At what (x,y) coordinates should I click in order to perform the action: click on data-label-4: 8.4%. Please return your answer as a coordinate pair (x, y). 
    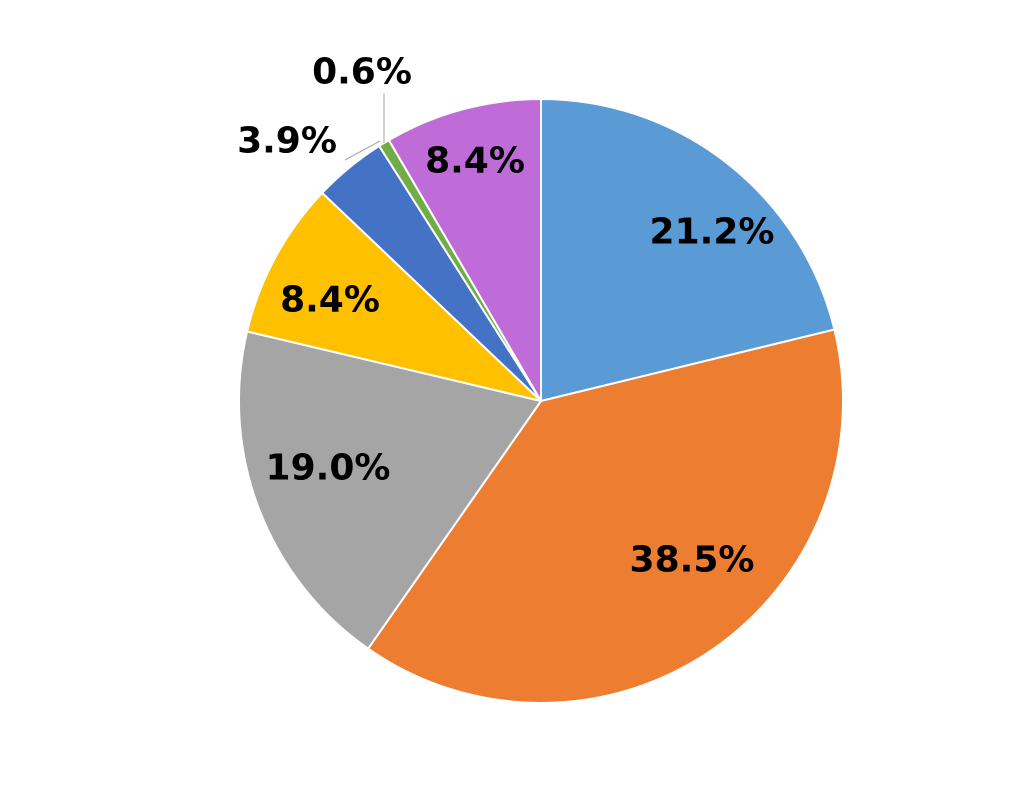
    Looking at the image, I should click on (330, 300).